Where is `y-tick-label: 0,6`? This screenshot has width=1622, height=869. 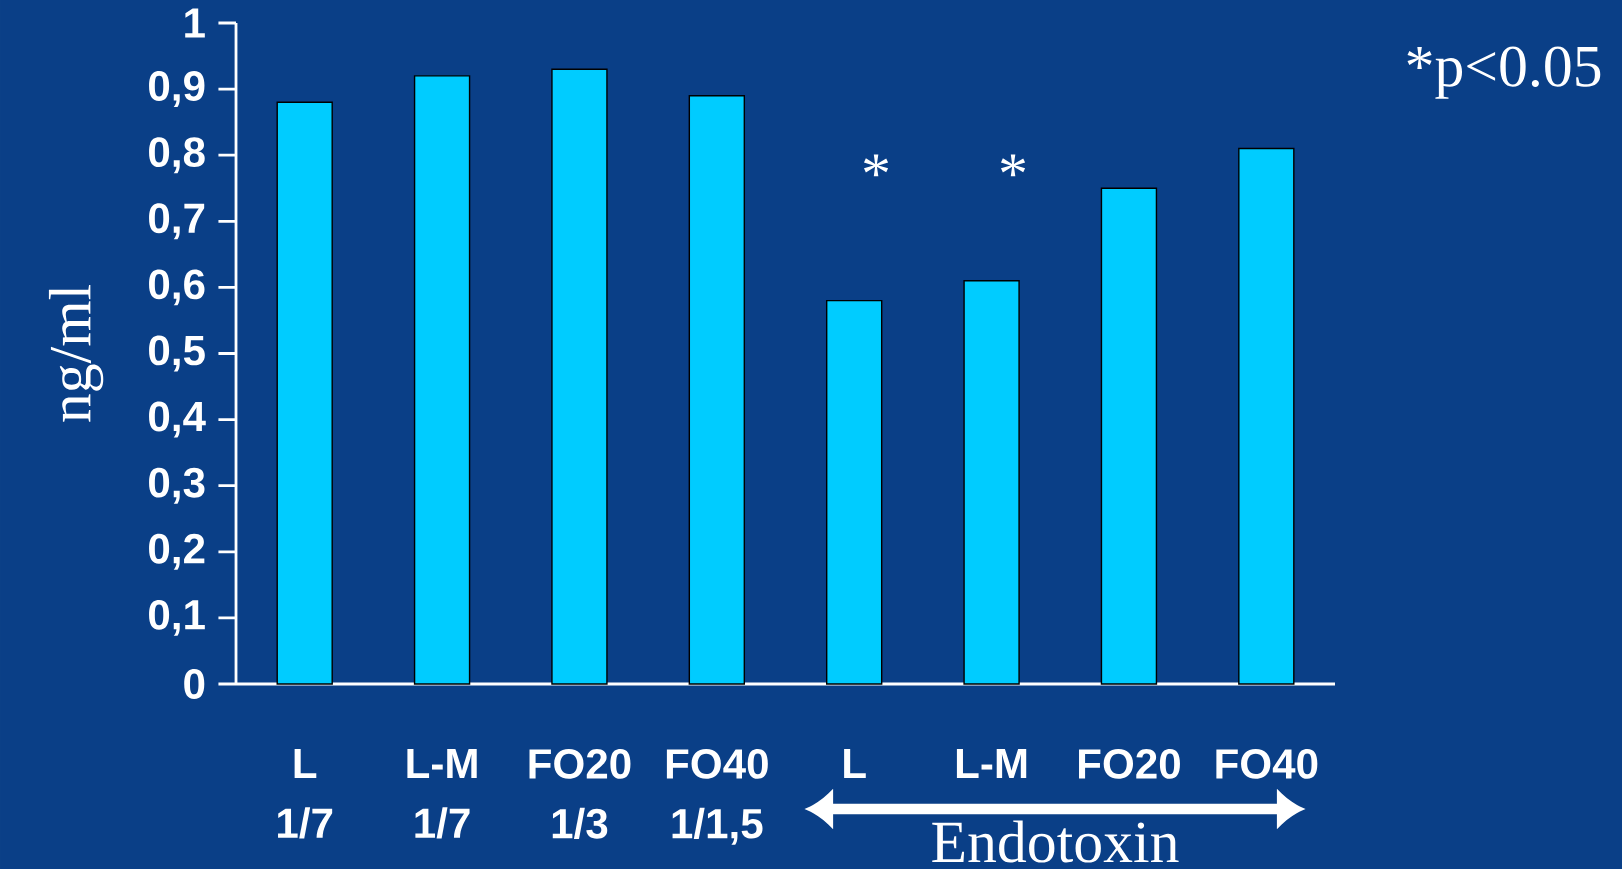 y-tick-label: 0,6 is located at coordinates (177, 287).